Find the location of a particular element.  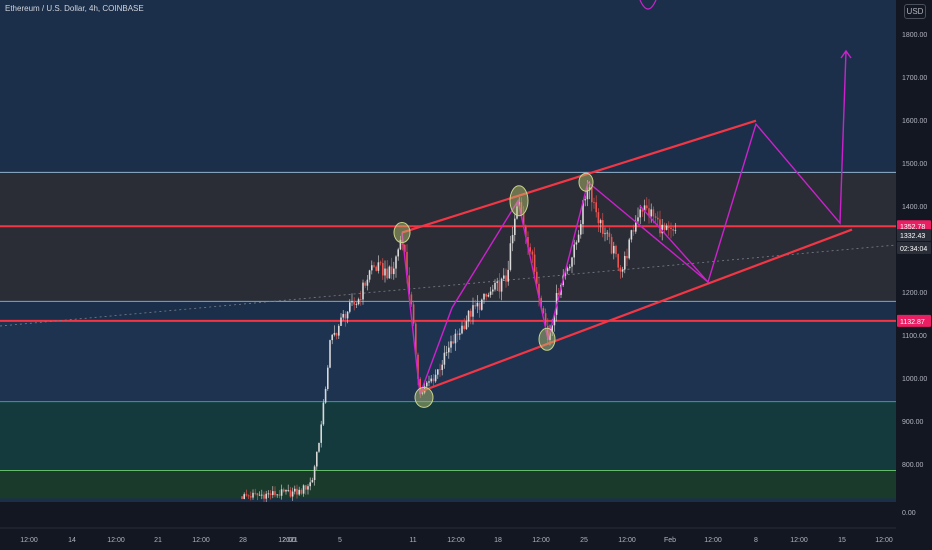

price-label-tag is located at coordinates (914, 247).